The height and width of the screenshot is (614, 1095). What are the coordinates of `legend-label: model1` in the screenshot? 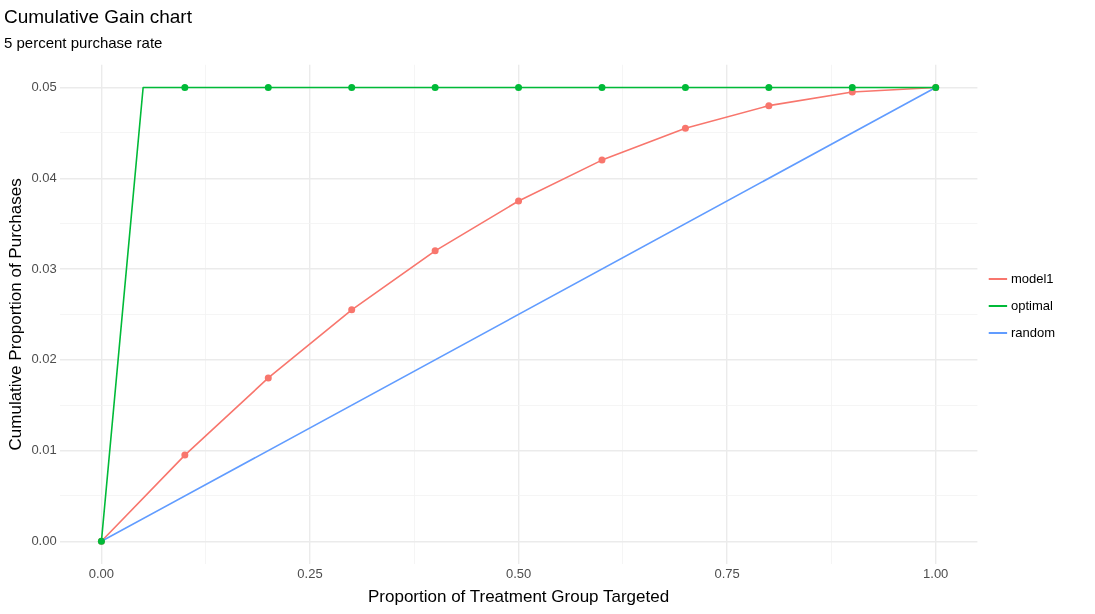 It's located at (1032, 278).